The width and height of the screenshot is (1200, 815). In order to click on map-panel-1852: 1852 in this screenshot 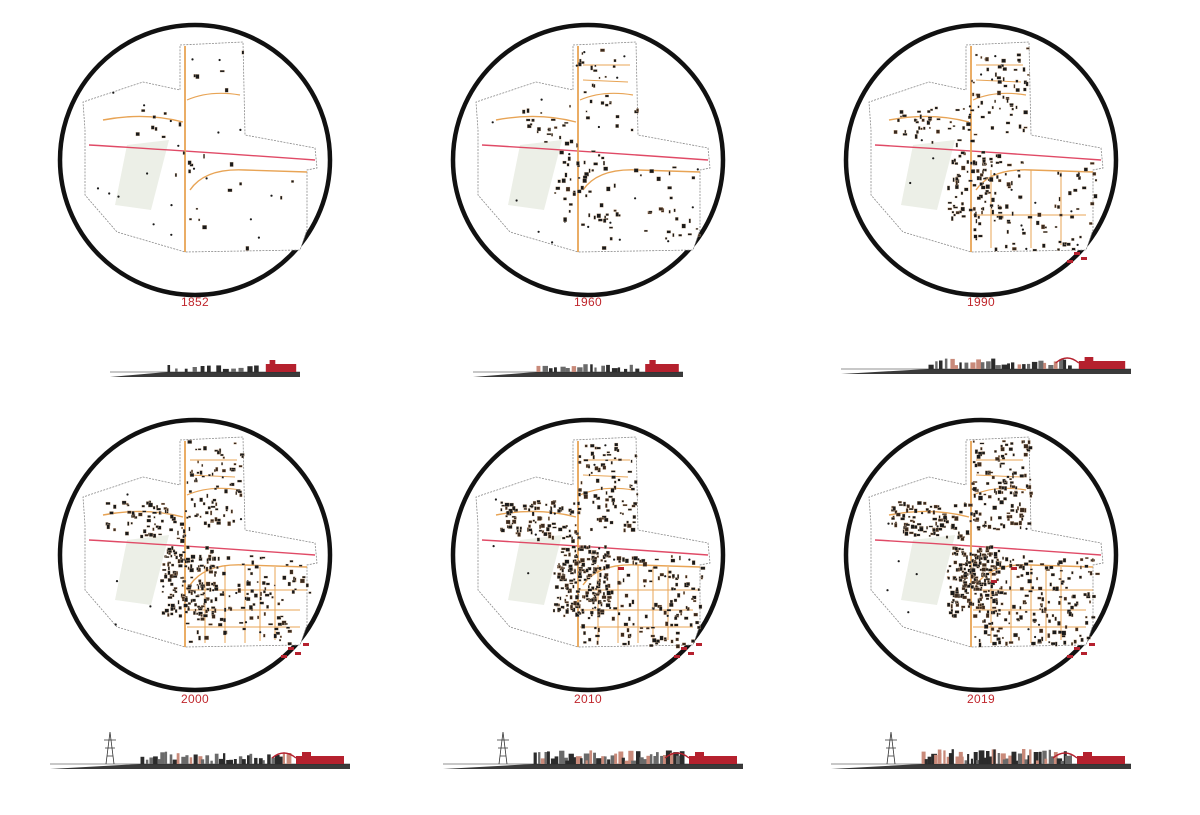, I will do `click(195, 220)`.